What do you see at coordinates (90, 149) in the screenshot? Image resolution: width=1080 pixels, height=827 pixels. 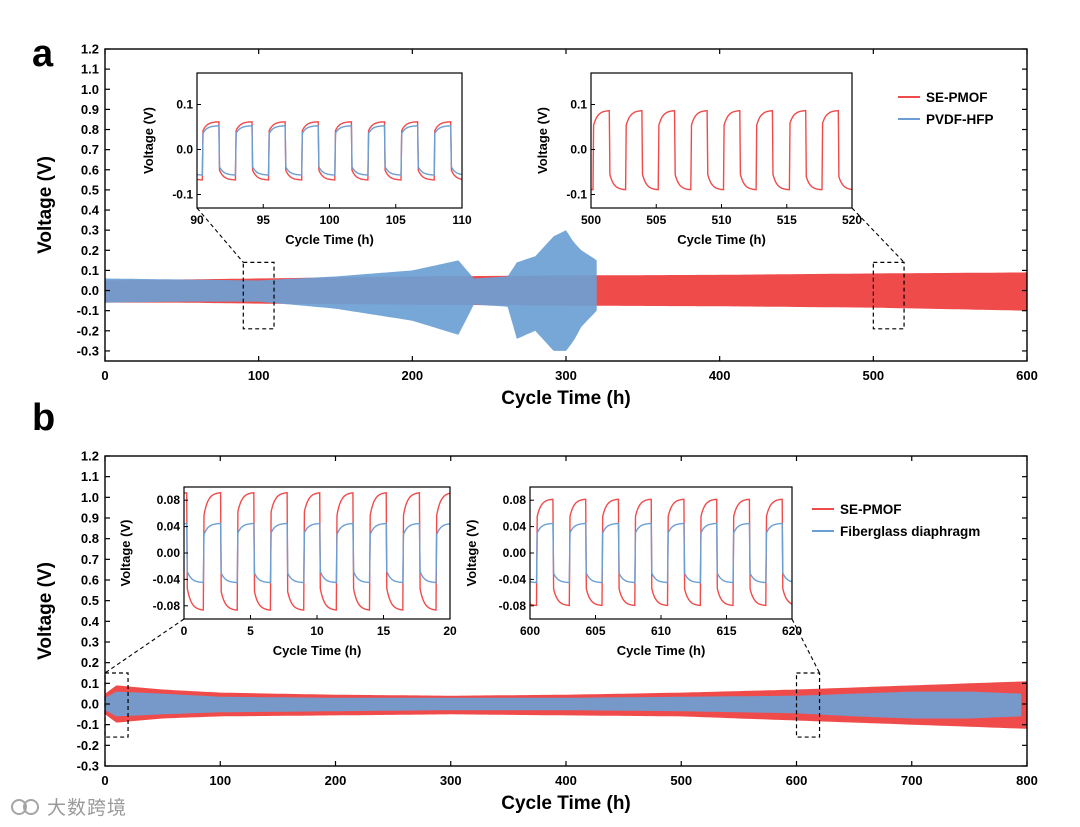 I see `y-tick-label: 0.7` at bounding box center [90, 149].